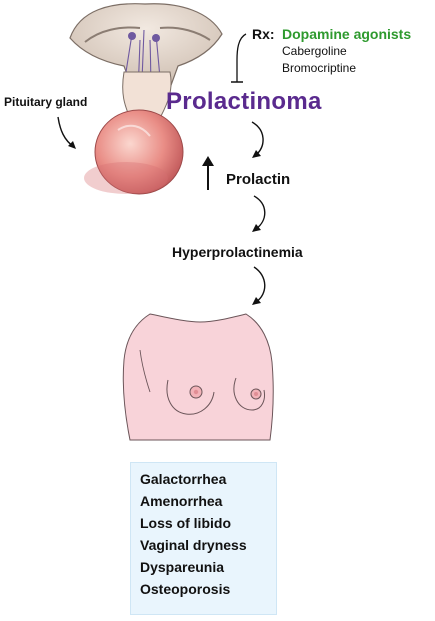 The height and width of the screenshot is (621, 435). Describe the element at coordinates (182, 567) in the screenshot. I see `symptom-item: Dyspareunia` at that location.